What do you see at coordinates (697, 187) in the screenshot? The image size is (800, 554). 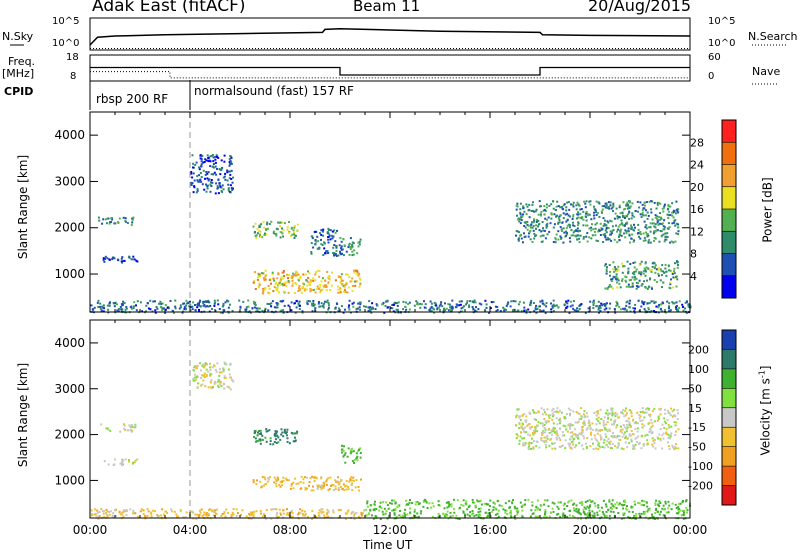 I see `power-colorbar-tick-label: 20` at bounding box center [697, 187].